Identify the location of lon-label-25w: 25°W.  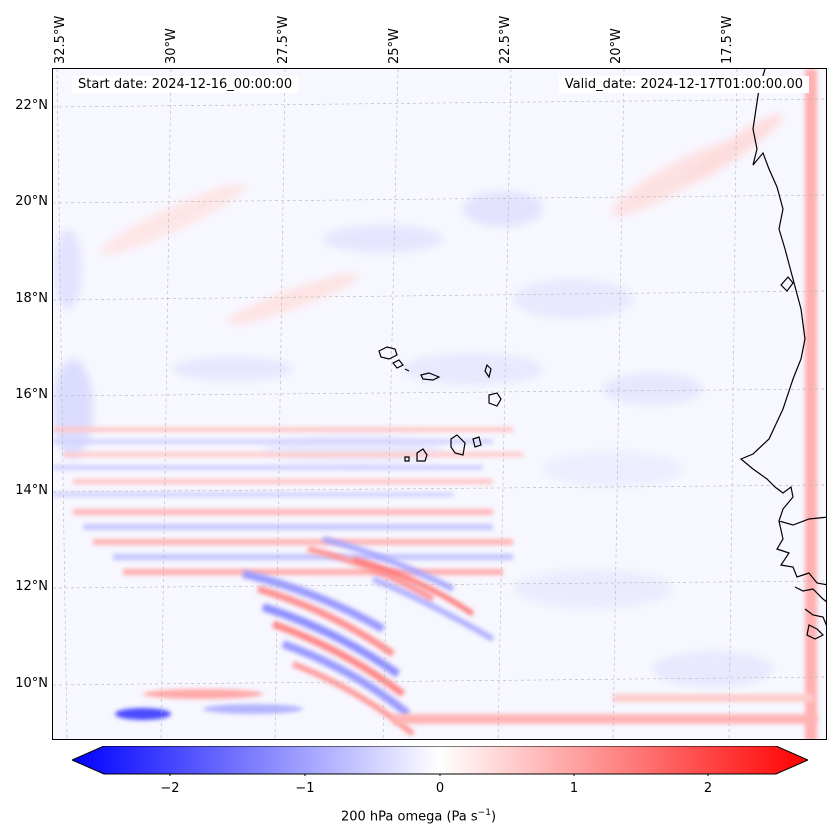
(394, 46).